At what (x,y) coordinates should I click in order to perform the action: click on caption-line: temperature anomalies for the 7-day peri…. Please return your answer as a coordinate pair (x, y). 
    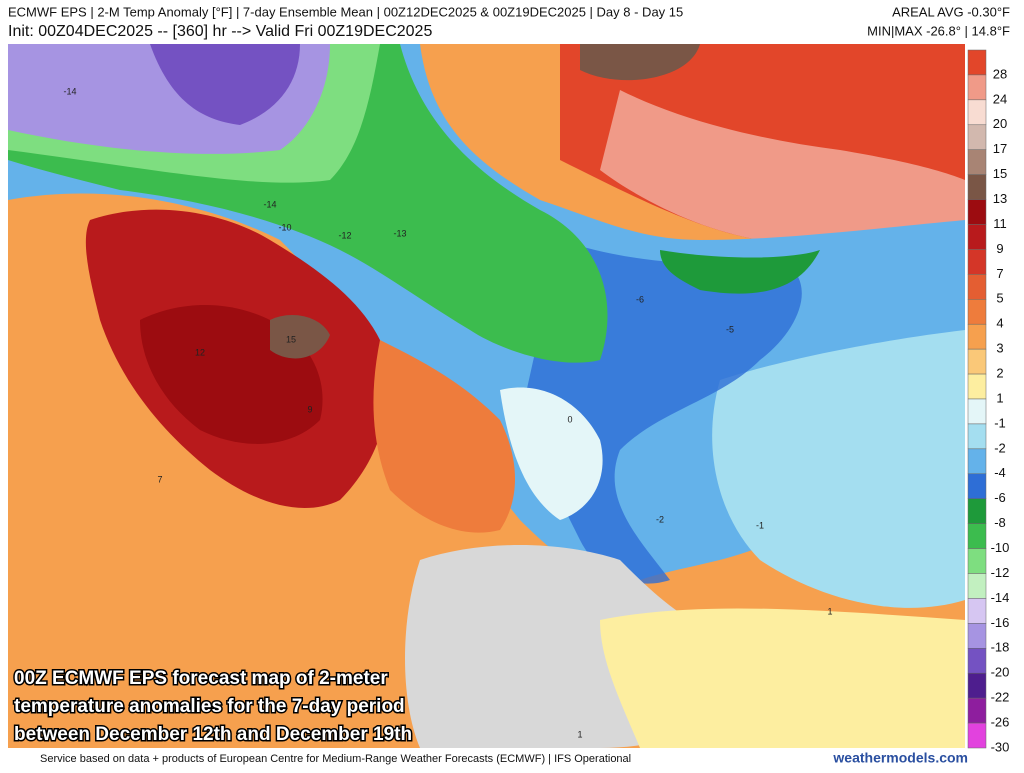
    Looking at the image, I should click on (209, 706).